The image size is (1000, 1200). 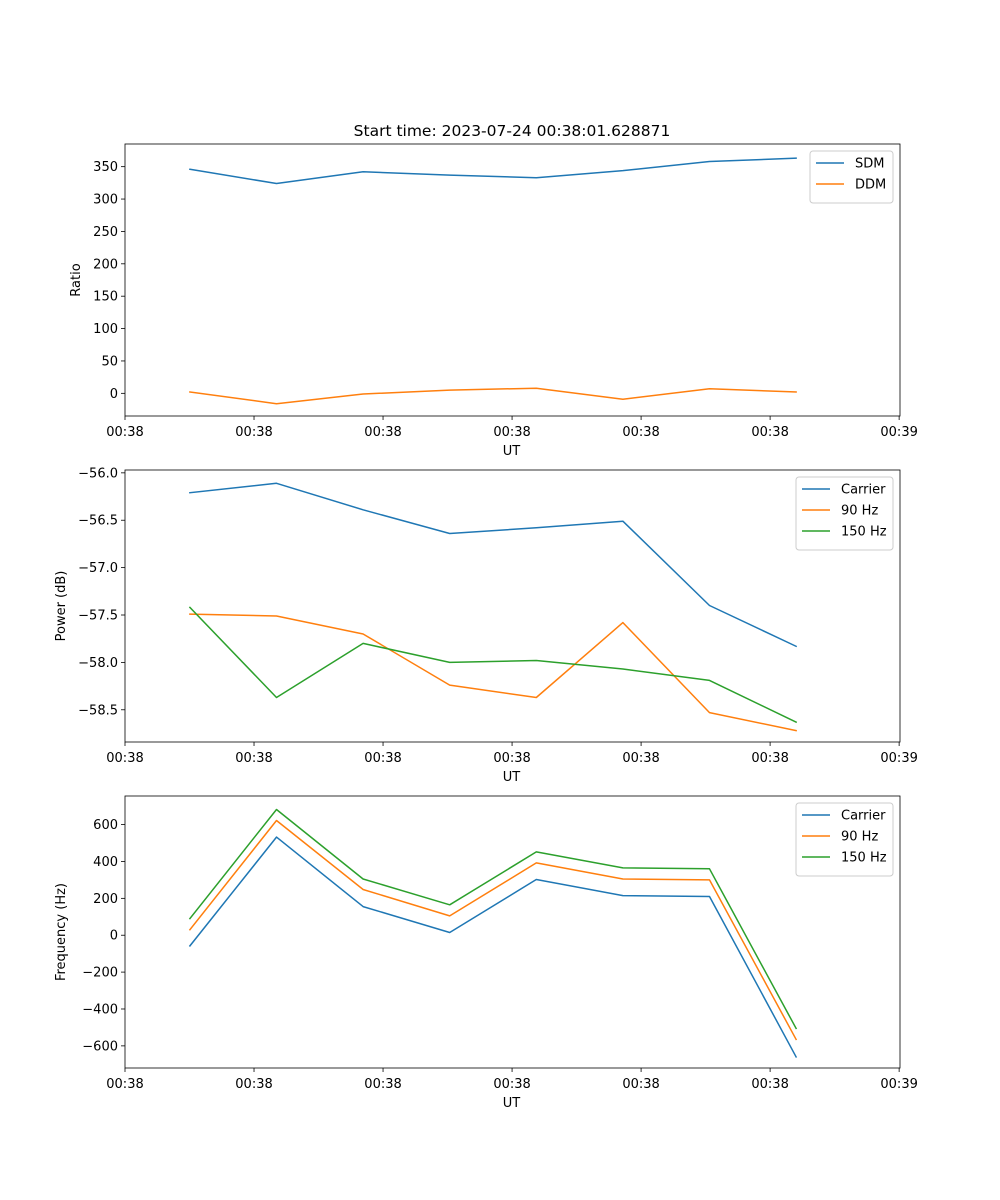 What do you see at coordinates (105, 200) in the screenshot?
I see `y-tick-label: 300` at bounding box center [105, 200].